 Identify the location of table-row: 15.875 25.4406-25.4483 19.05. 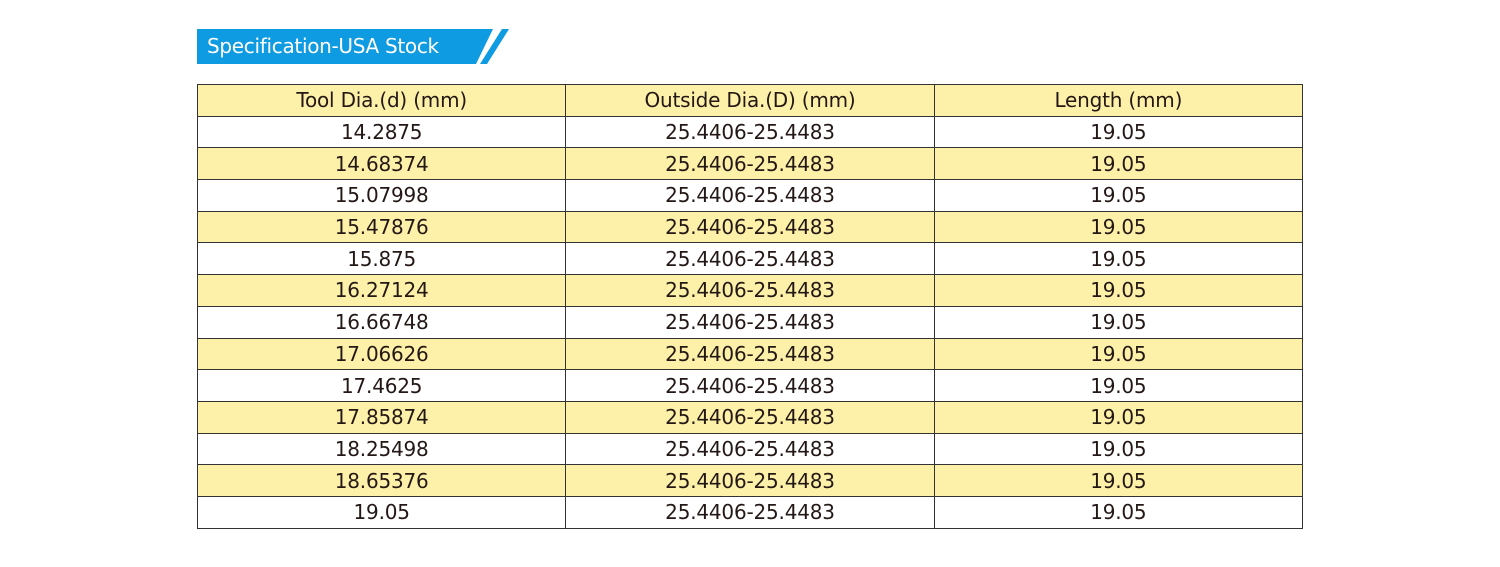
(750, 259).